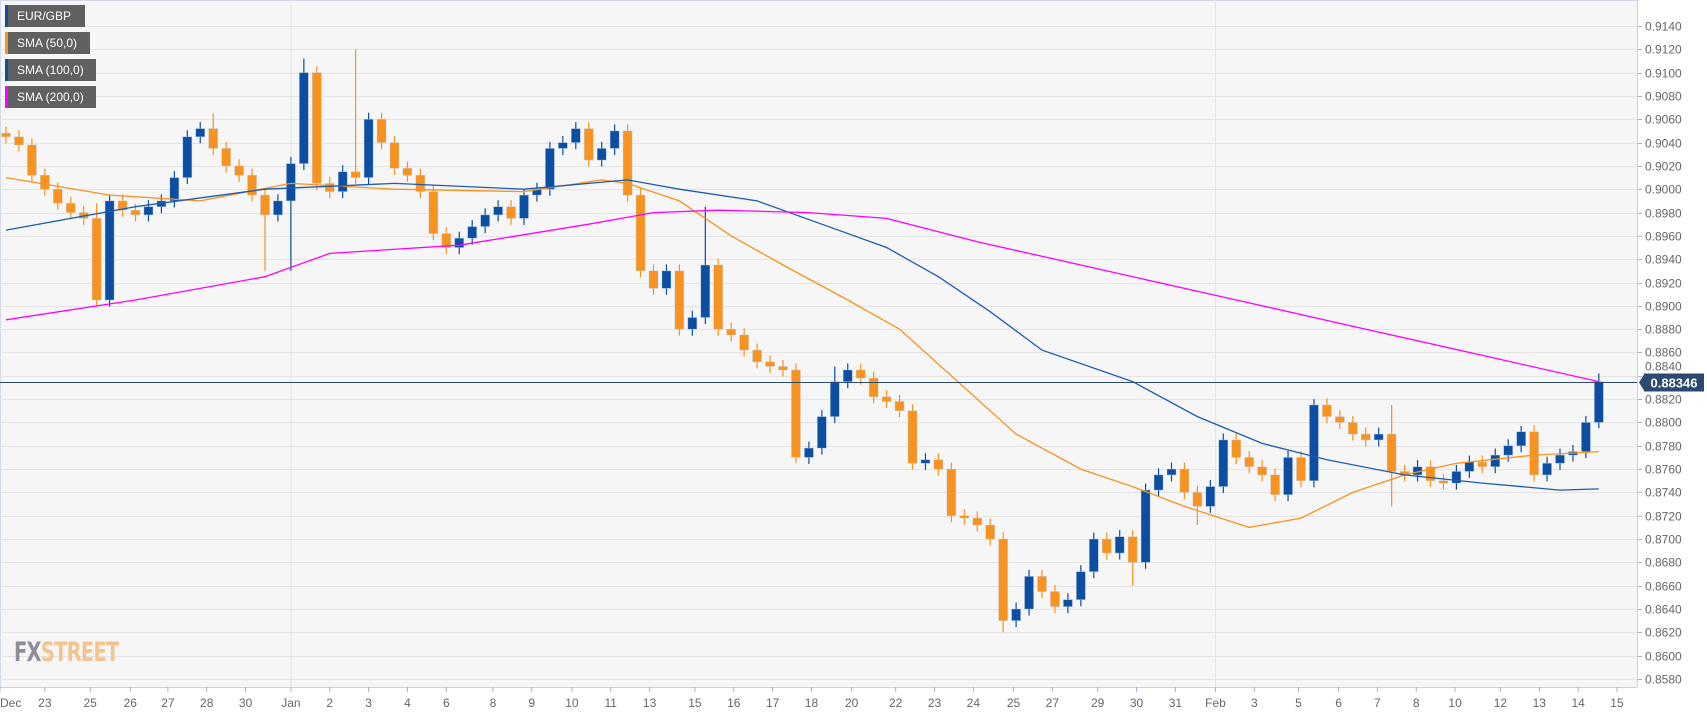 The image size is (1707, 712). Describe the element at coordinates (1663, 144) in the screenshot. I see `y-tick-label: 0.9040` at that location.